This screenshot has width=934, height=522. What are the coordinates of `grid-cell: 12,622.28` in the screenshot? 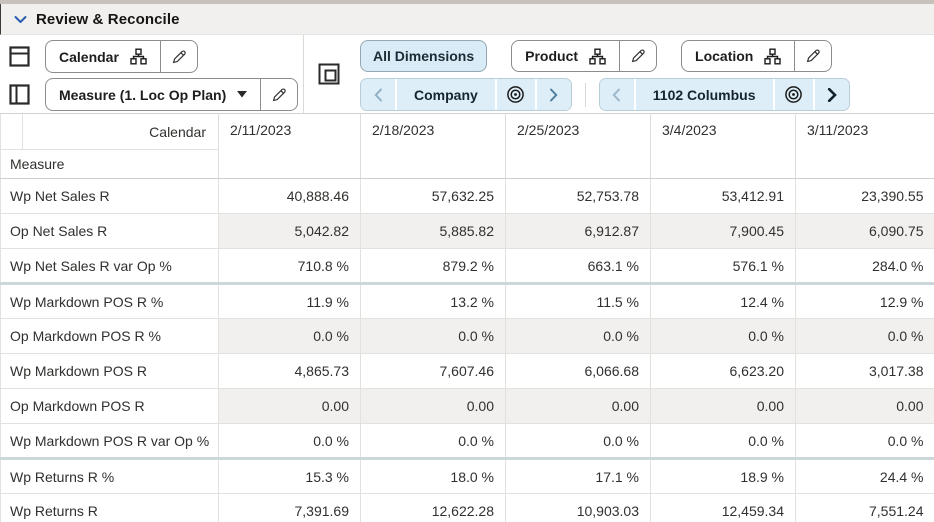 It's located at (433, 507).